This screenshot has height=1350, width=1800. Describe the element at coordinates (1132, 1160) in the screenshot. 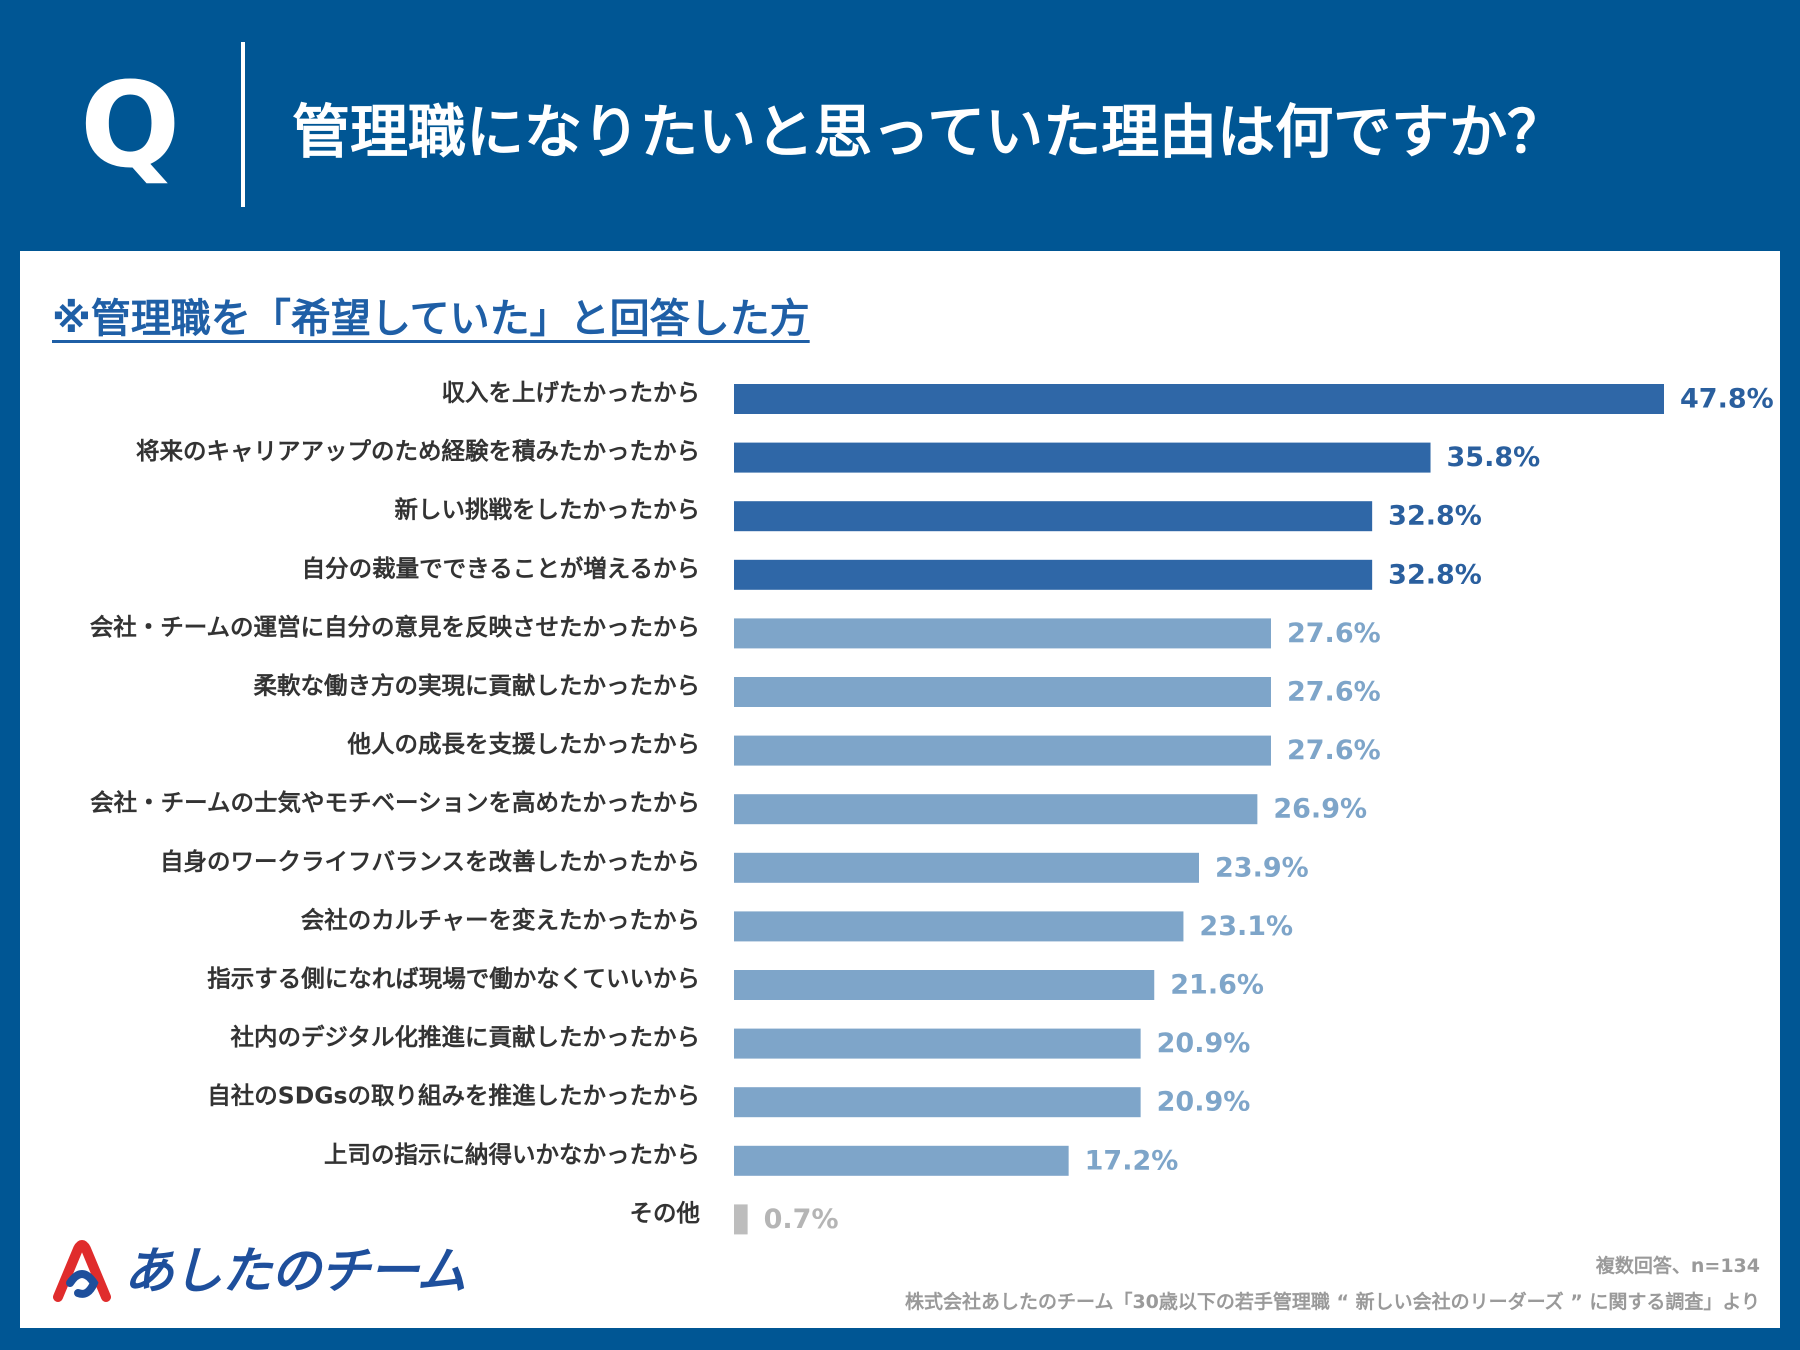

I see `value-label: 17.2%` at that location.